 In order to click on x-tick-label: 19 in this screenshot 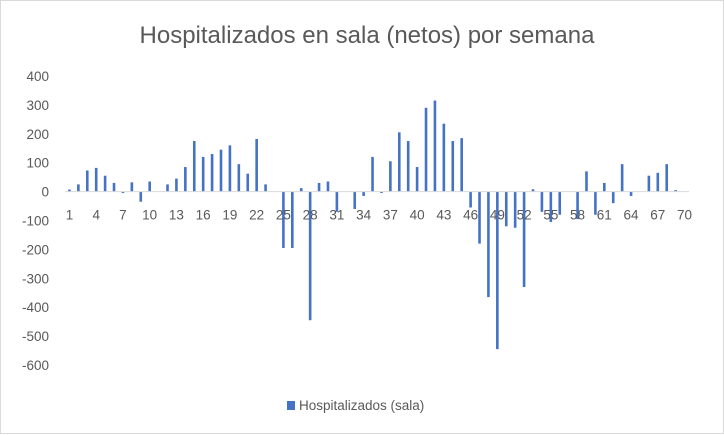, I will do `click(229, 215)`.